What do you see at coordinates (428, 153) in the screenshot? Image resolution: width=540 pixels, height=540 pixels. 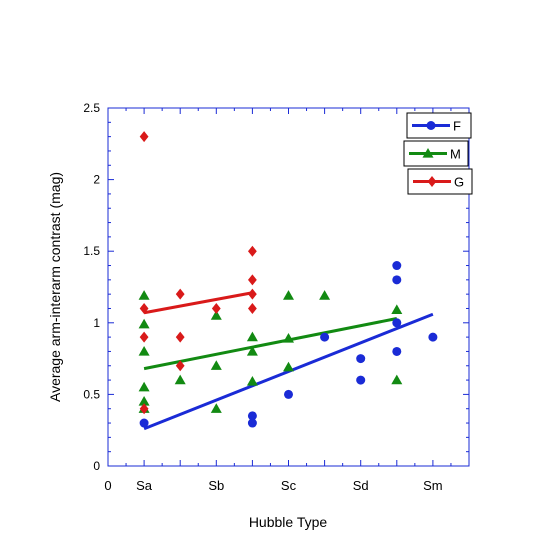 I see `legend-marker-m` at bounding box center [428, 153].